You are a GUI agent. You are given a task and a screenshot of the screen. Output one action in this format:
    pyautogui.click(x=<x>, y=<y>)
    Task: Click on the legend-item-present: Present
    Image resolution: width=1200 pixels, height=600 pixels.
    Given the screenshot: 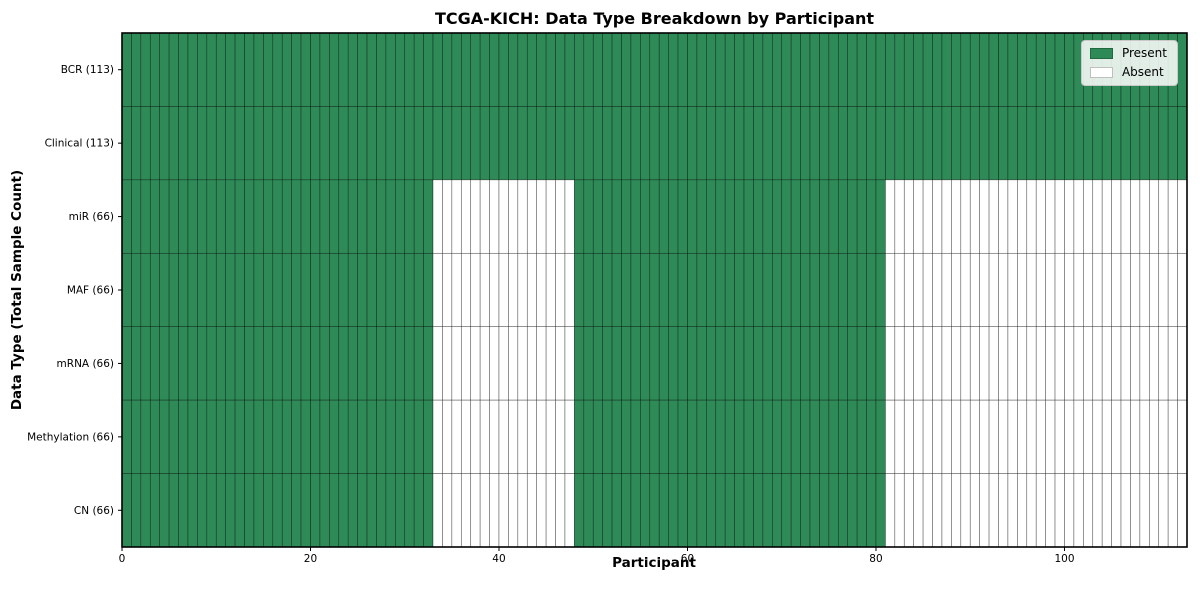 What is the action you would take?
    pyautogui.click(x=1128, y=53)
    